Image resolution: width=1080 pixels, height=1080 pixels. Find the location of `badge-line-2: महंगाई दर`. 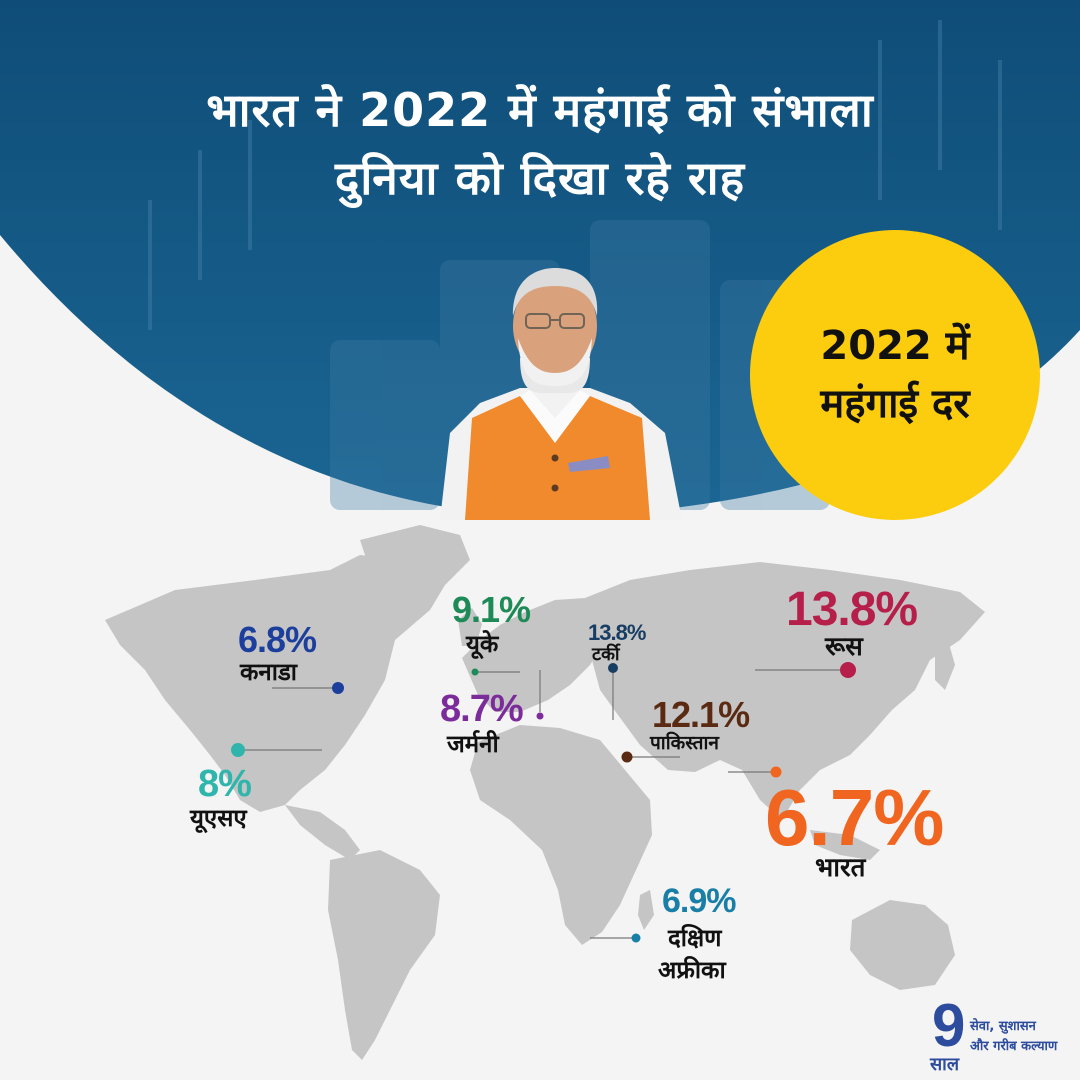

badge-line-2: महंगाई दर is located at coordinates (895, 404).